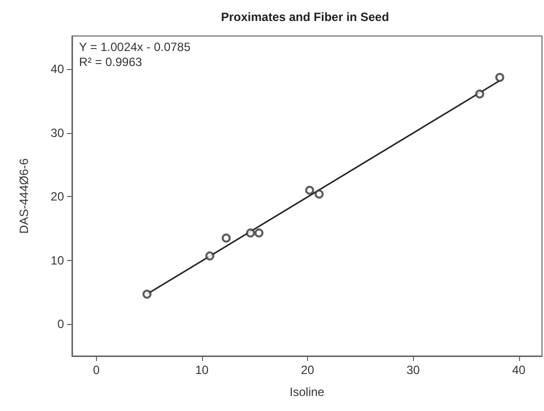 Image resolution: width=544 pixels, height=411 pixels. I want to click on x-tick-label: 30, so click(413, 370).